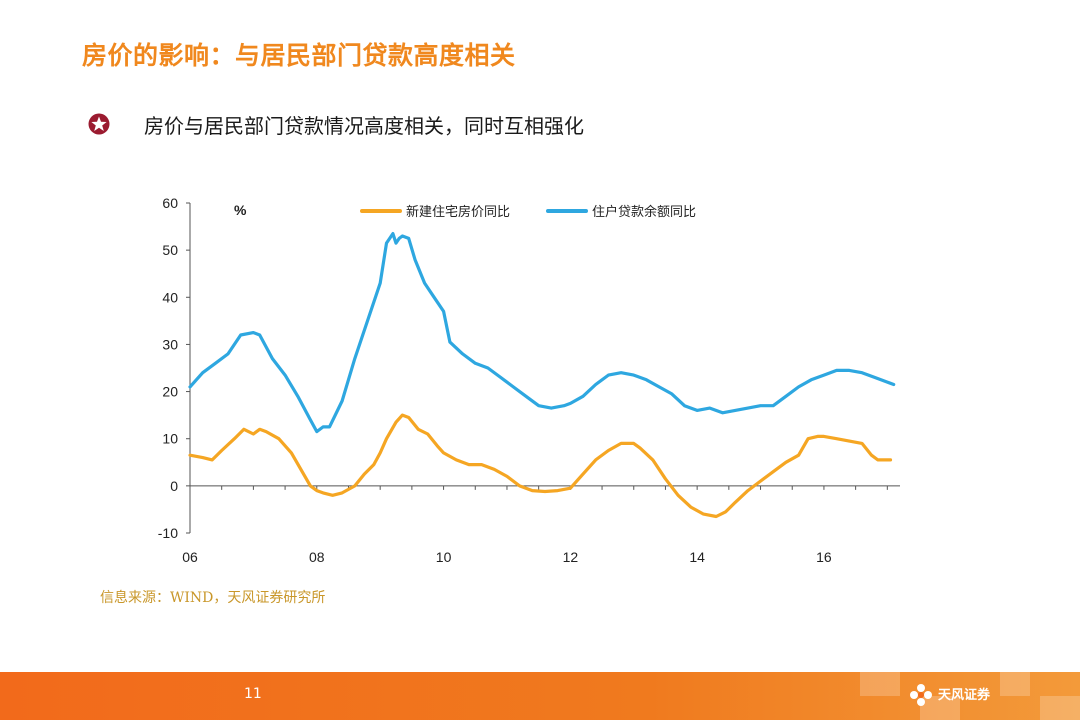 The image size is (1080, 720). I want to click on y-tick-label: 50, so click(170, 250).